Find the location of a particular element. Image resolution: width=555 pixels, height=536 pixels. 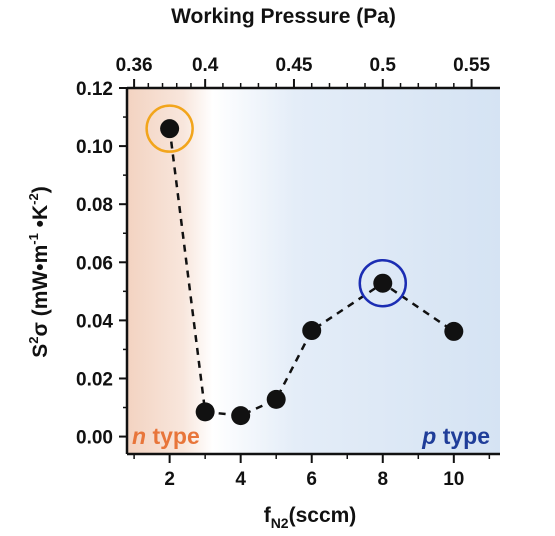

top-tick-label: 0.55 is located at coordinates (471, 65).